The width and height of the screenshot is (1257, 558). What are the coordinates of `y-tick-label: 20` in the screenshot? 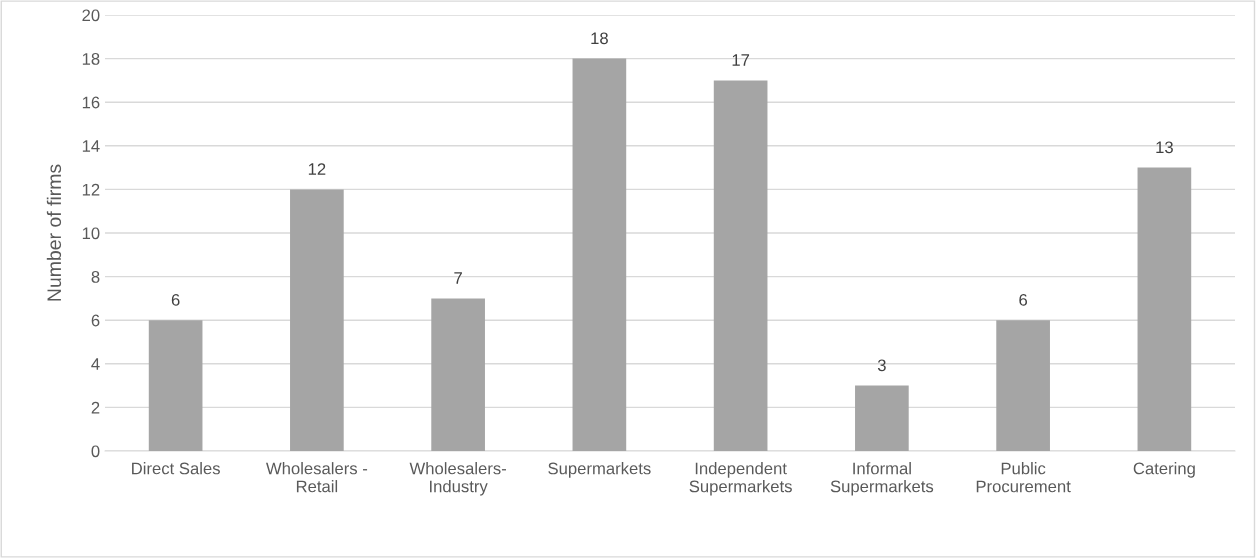 It's located at (91, 15).